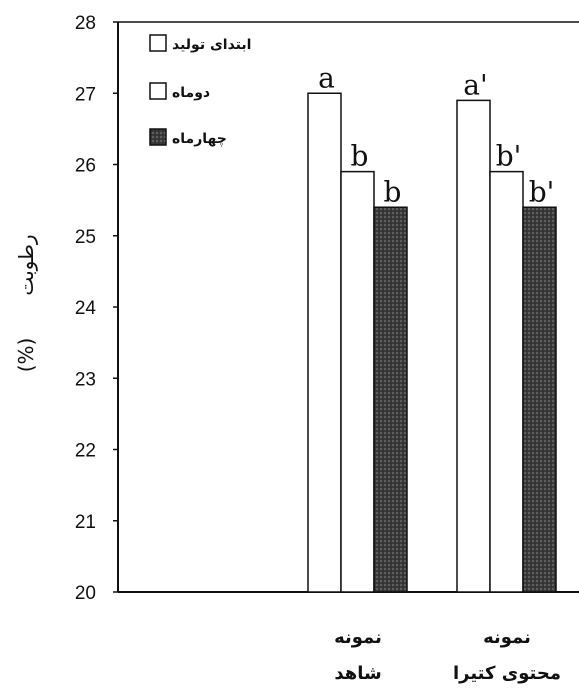 The image size is (579, 700). I want to click on significance-labels: a a' b b' b b', so click(436, 134).